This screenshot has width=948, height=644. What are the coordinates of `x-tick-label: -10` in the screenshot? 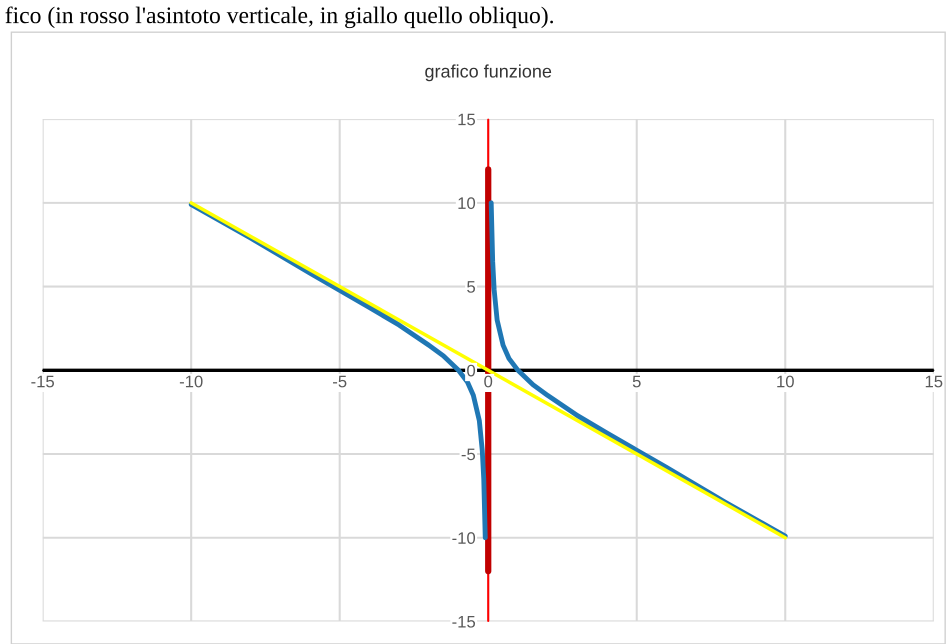 It's located at (191, 382).